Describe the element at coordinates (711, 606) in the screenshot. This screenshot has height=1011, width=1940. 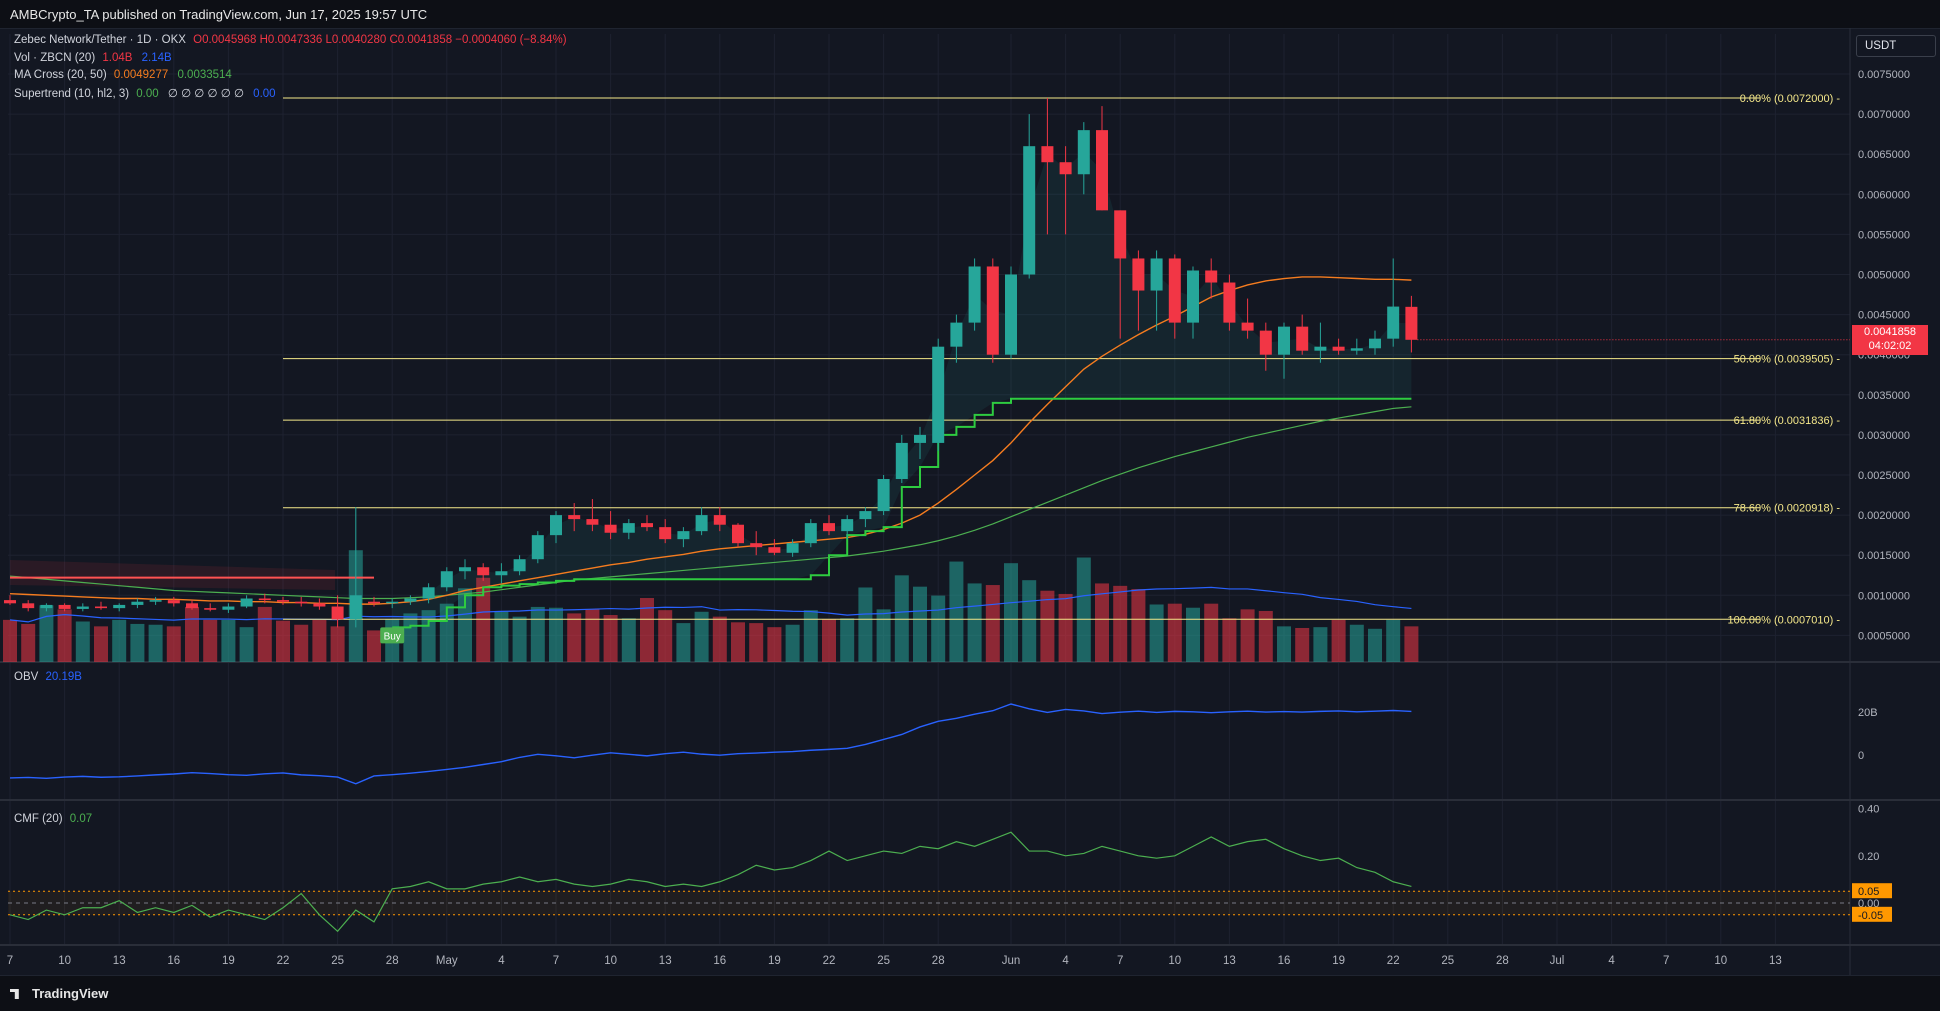
I see `volume-bars` at that location.